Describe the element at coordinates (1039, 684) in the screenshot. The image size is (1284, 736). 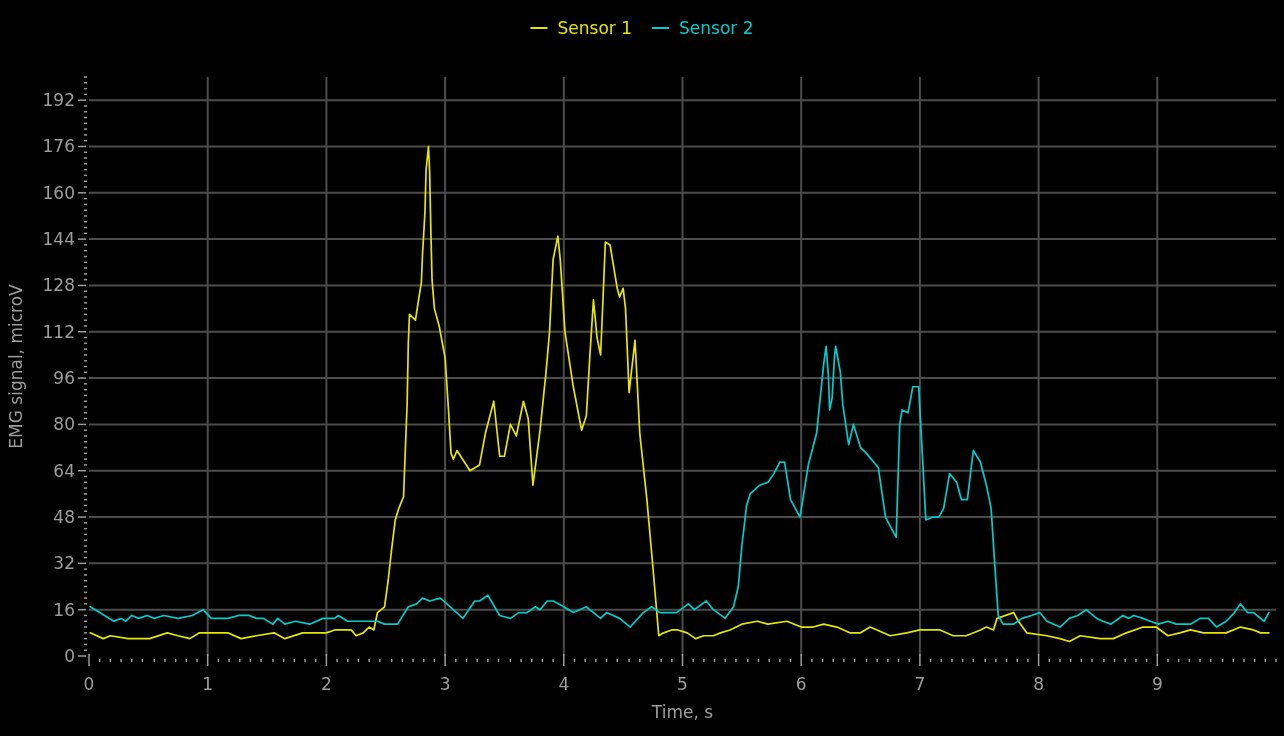
I see `x-tick-label: 8` at that location.